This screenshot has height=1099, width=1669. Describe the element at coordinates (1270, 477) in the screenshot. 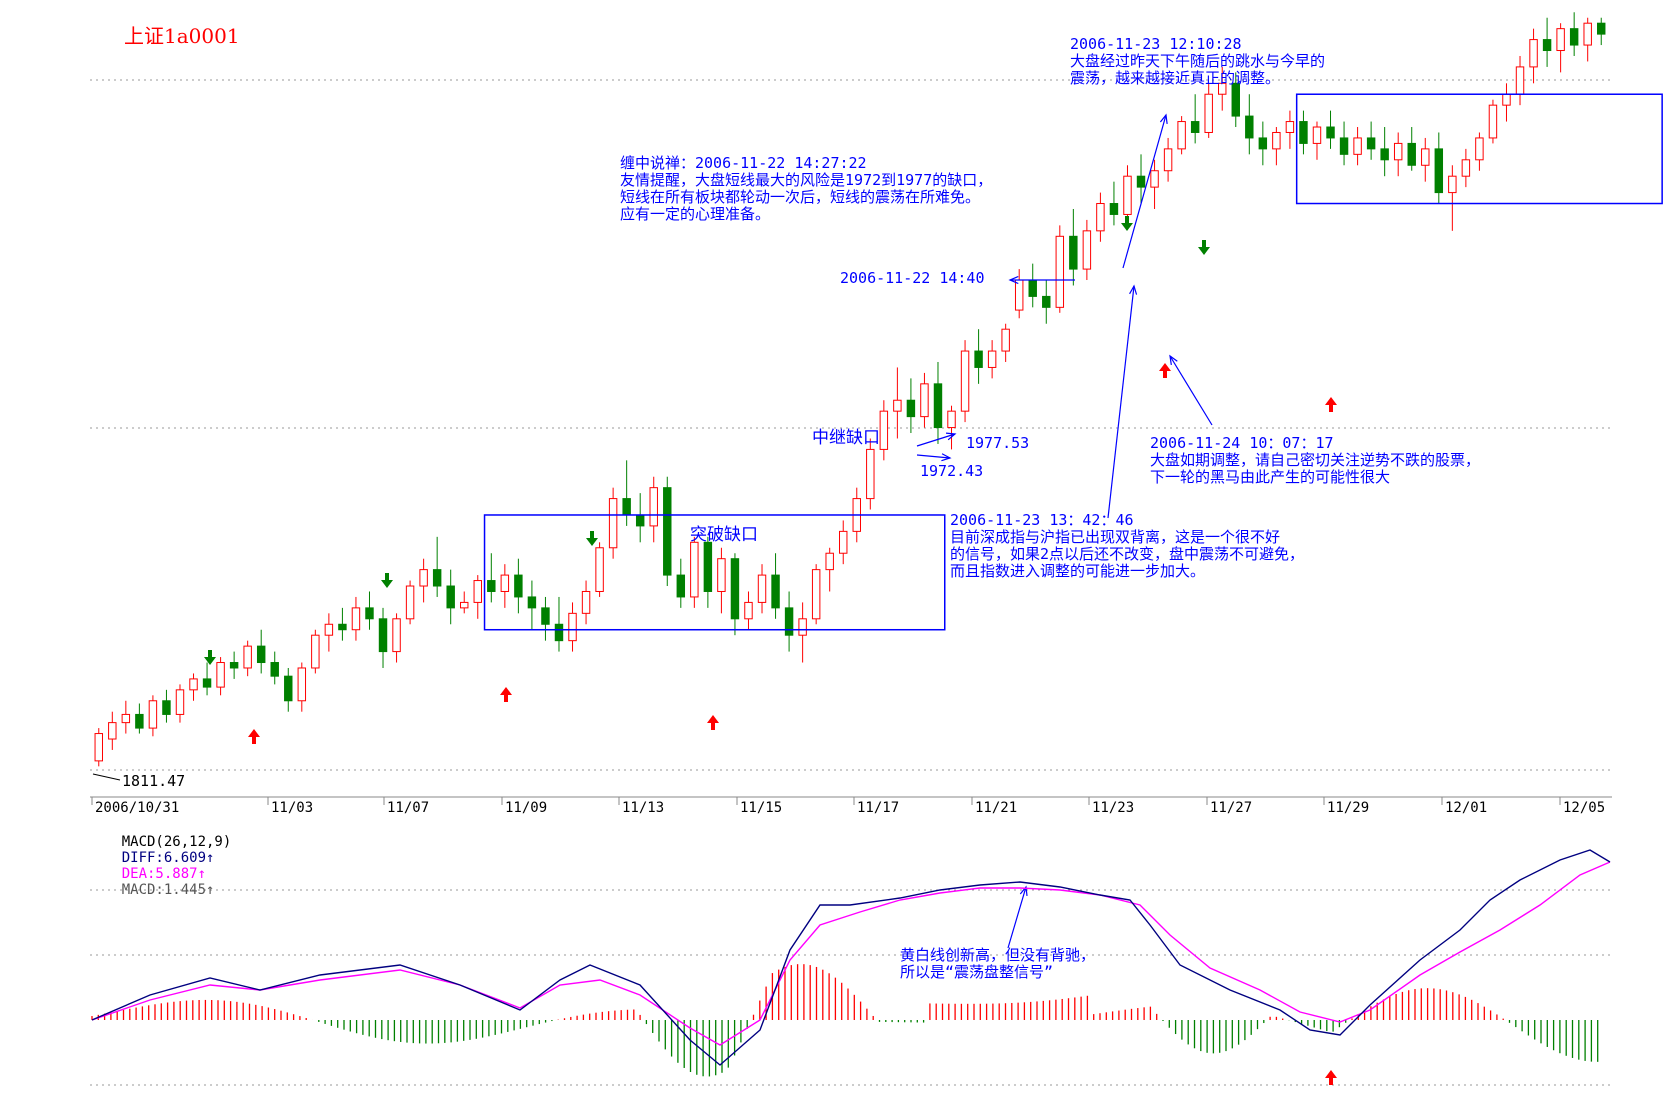

I see `annotation-line: 下一轮的黑马由此产生的可能性很大` at that location.